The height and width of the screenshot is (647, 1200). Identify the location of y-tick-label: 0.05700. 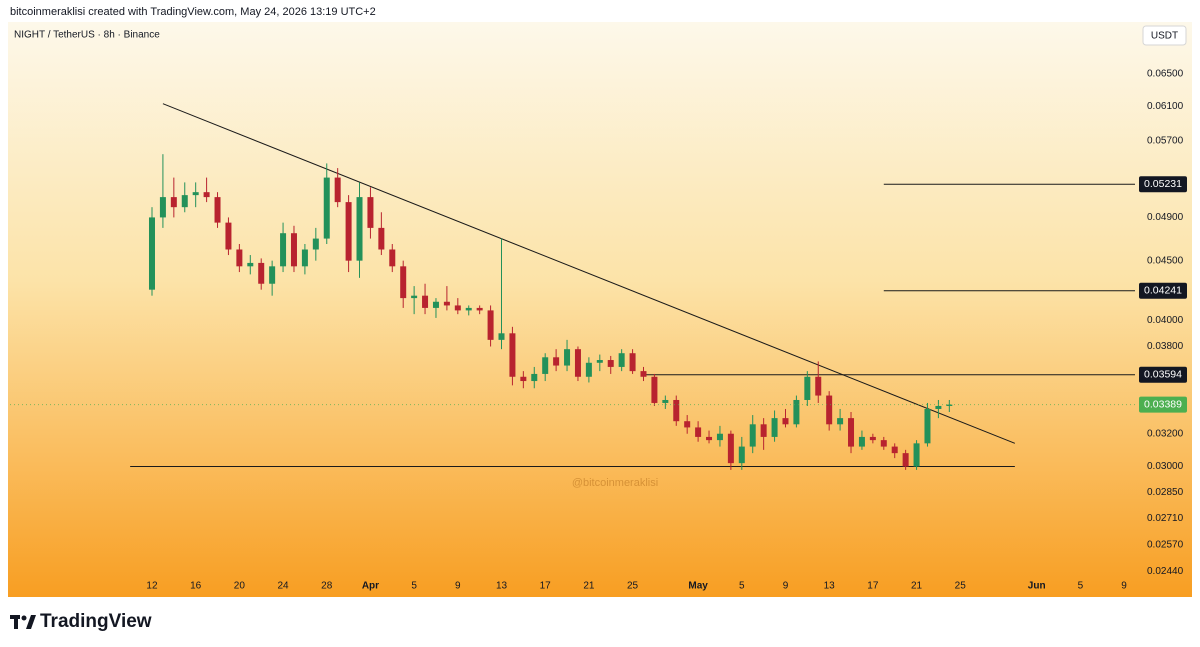
(1165, 140).